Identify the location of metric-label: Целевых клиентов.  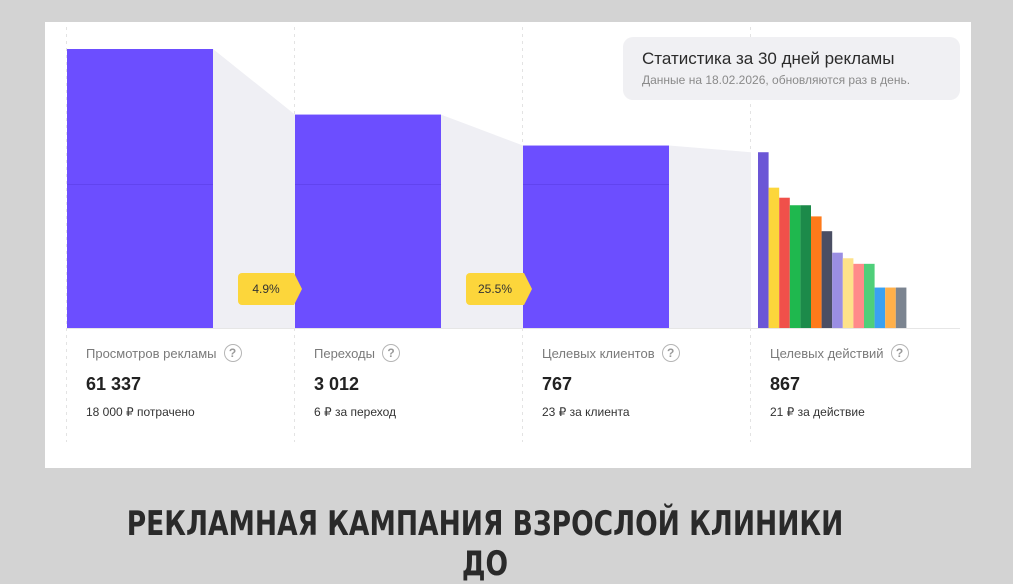
(598, 353).